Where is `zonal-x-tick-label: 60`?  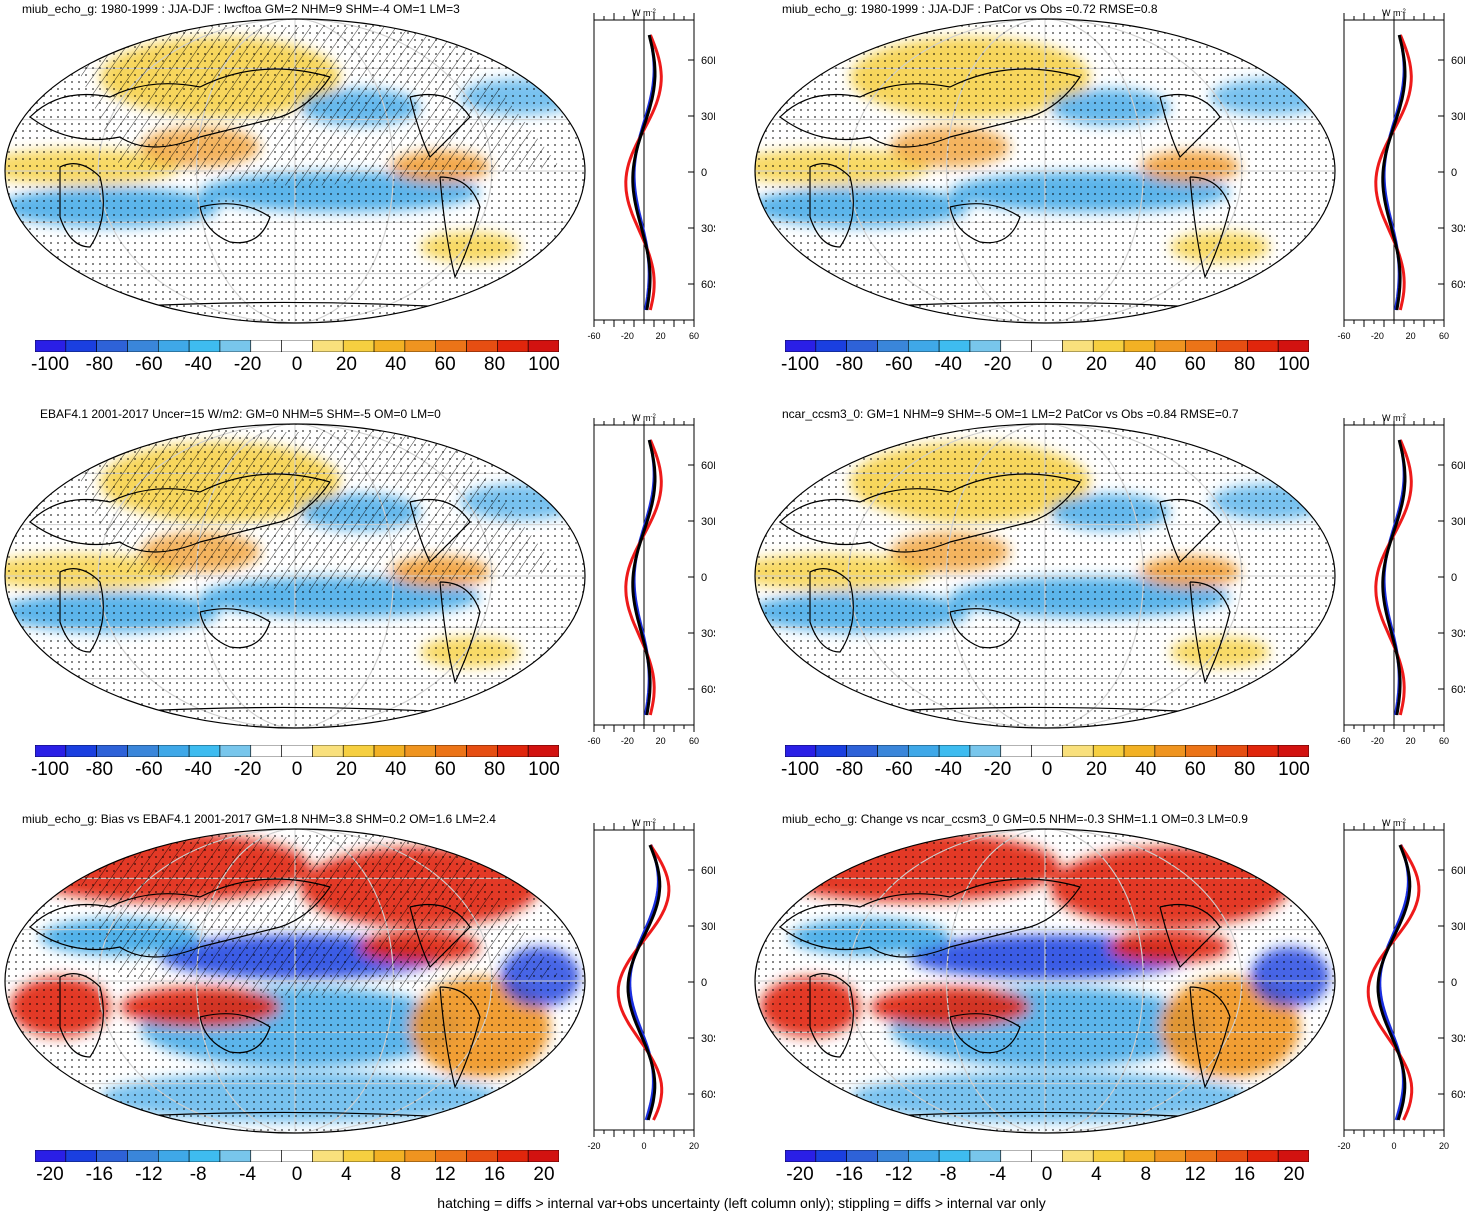
zonal-x-tick-label: 60 is located at coordinates (1444, 335).